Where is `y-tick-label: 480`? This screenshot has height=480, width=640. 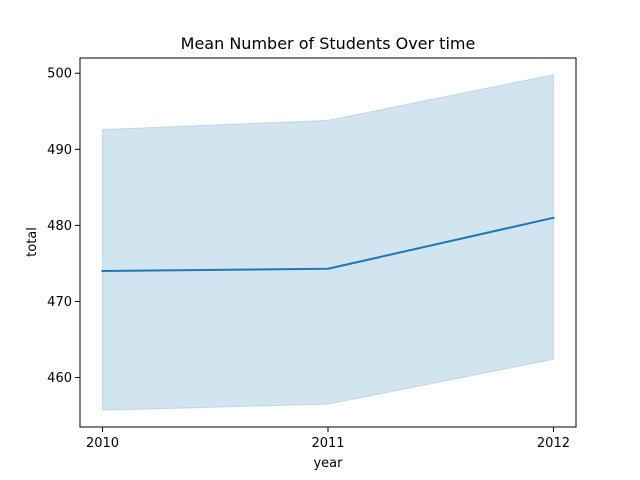
y-tick-label: 480 is located at coordinates (59, 226).